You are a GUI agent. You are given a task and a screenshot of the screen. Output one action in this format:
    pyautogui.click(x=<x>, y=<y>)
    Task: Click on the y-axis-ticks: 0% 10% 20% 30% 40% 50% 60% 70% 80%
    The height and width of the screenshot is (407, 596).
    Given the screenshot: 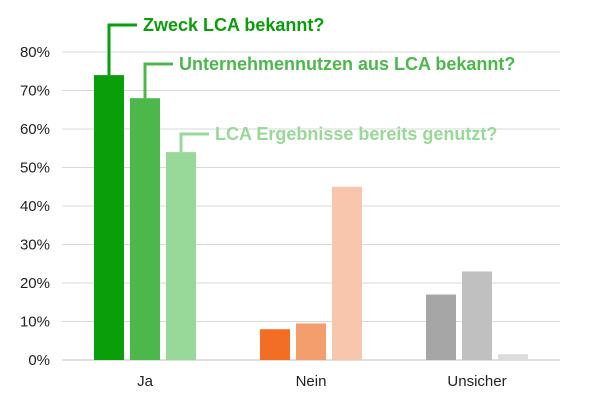 What is the action you would take?
    pyautogui.click(x=35, y=206)
    